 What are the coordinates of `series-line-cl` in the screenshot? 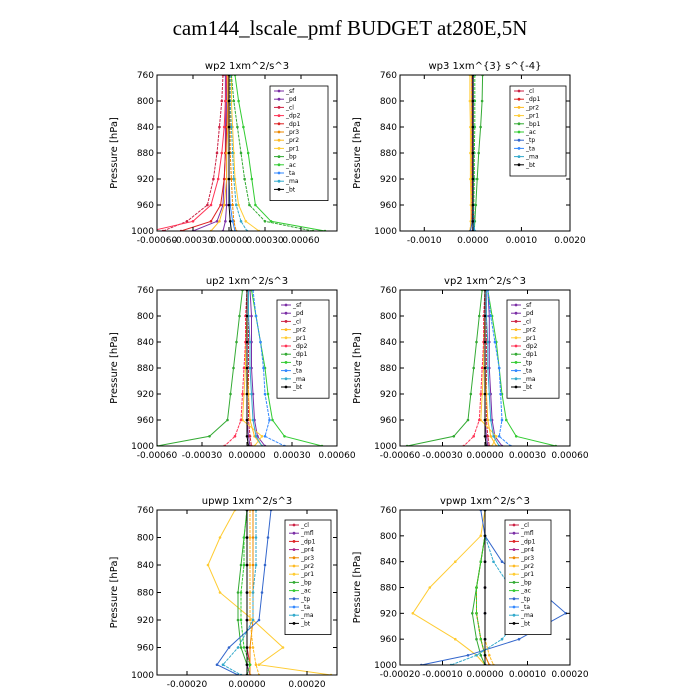 It's located at (193, 153).